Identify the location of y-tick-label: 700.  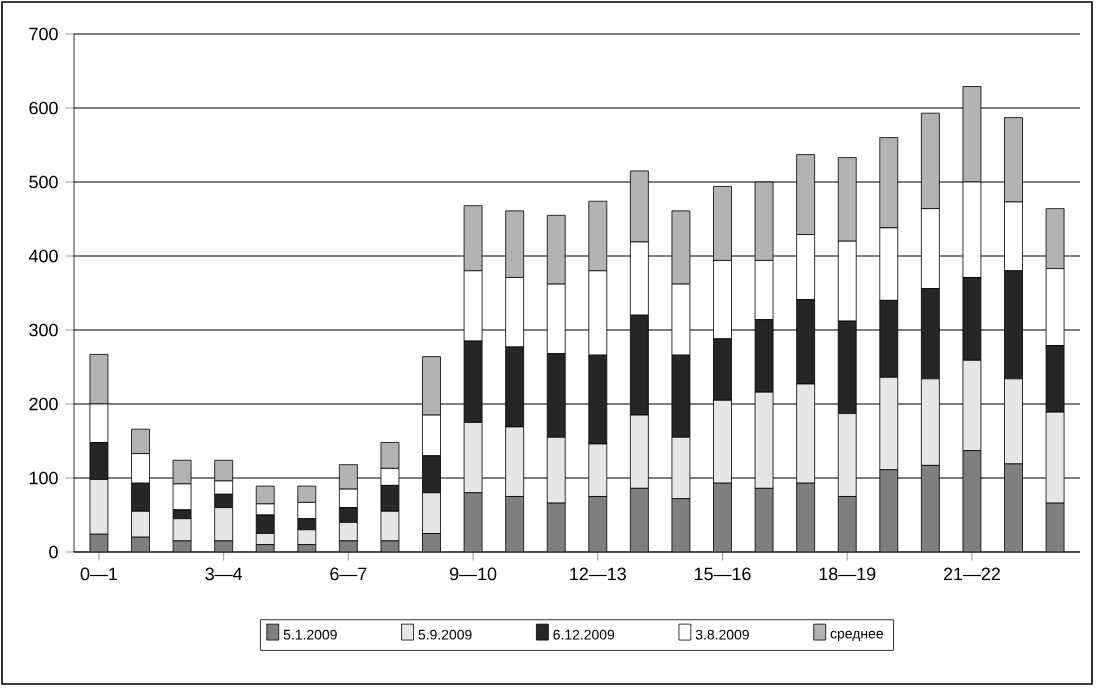
(43, 34).